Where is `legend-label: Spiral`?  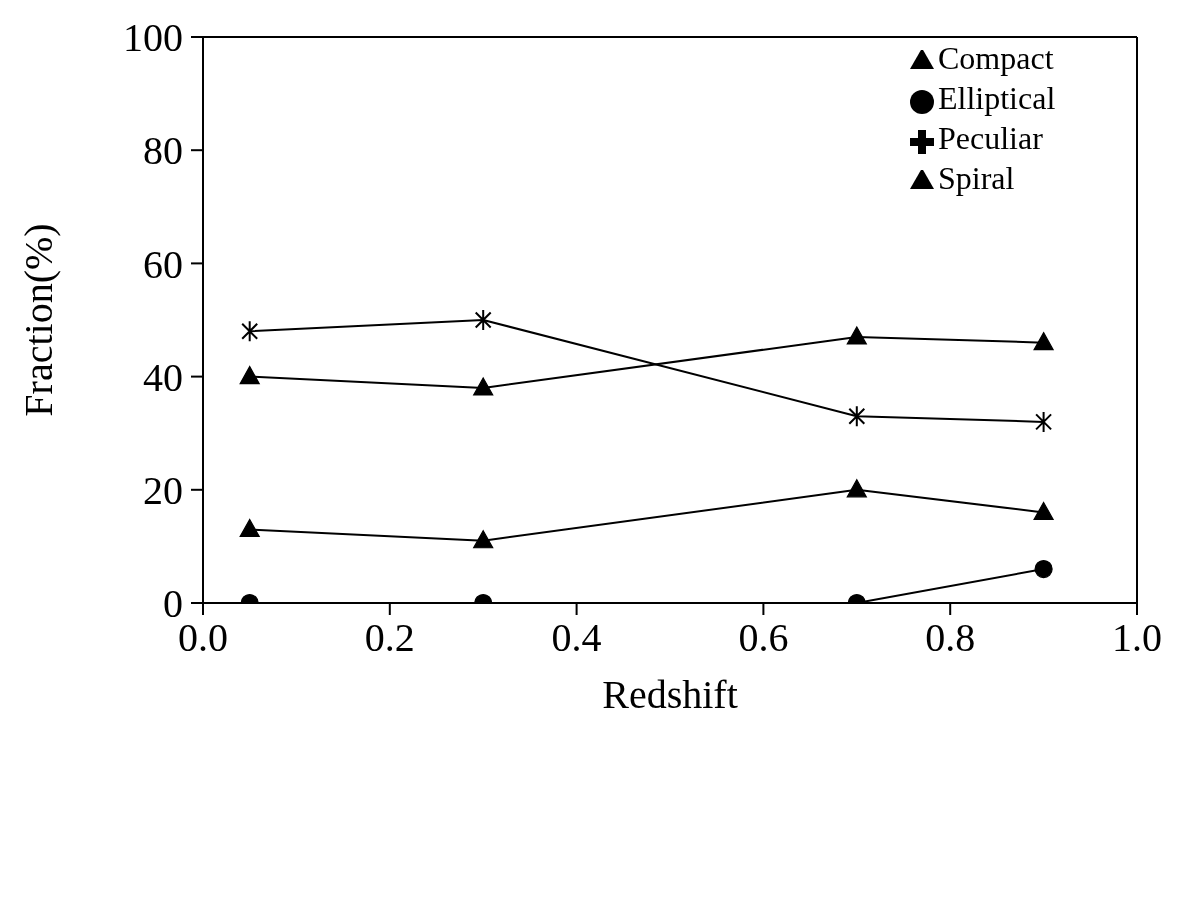 legend-label: Spiral is located at coordinates (977, 178).